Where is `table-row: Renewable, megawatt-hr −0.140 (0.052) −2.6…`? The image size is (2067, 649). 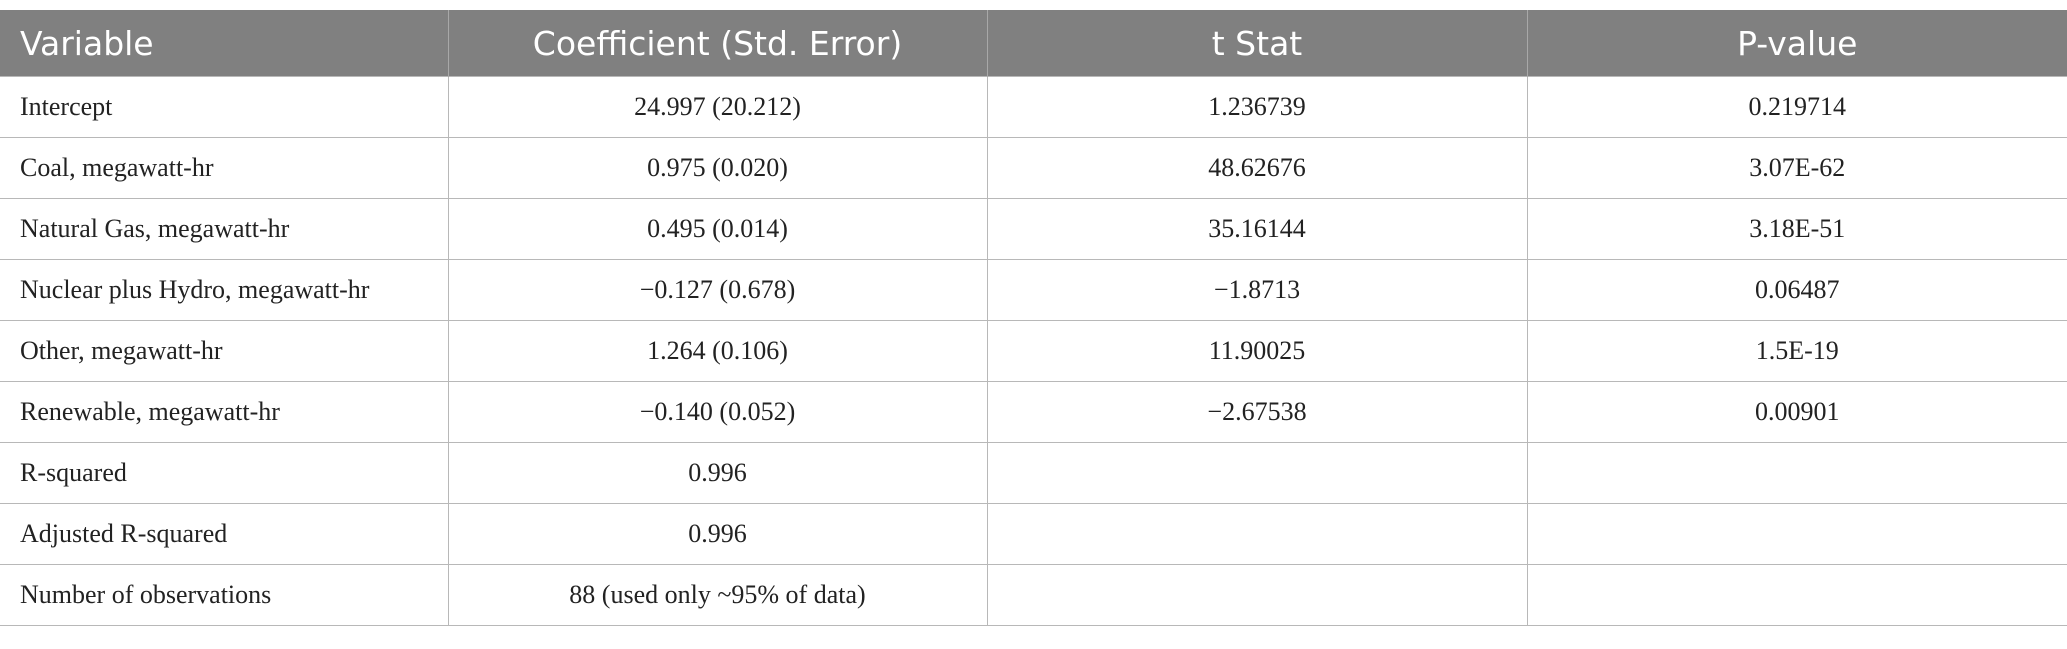
table-row: Renewable, megawatt-hr −0.140 (0.052) −2.6… is located at coordinates (1033, 412).